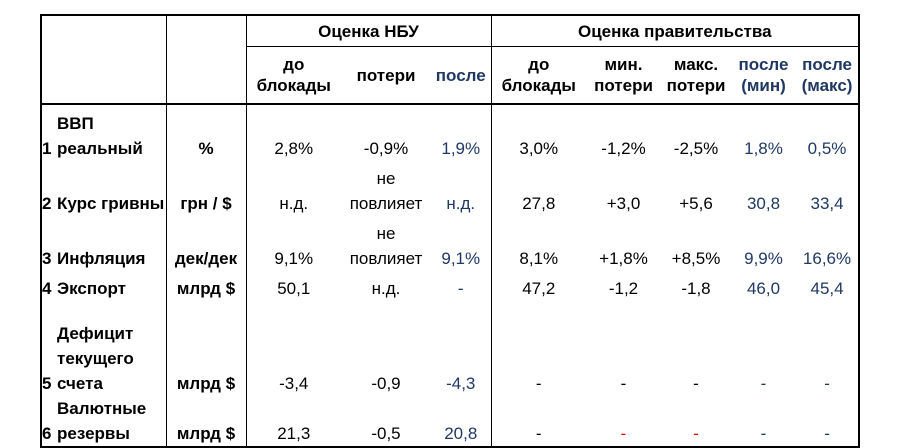 The height and width of the screenshot is (448, 921). I want to click on cell-value: 30,8, so click(763, 203).